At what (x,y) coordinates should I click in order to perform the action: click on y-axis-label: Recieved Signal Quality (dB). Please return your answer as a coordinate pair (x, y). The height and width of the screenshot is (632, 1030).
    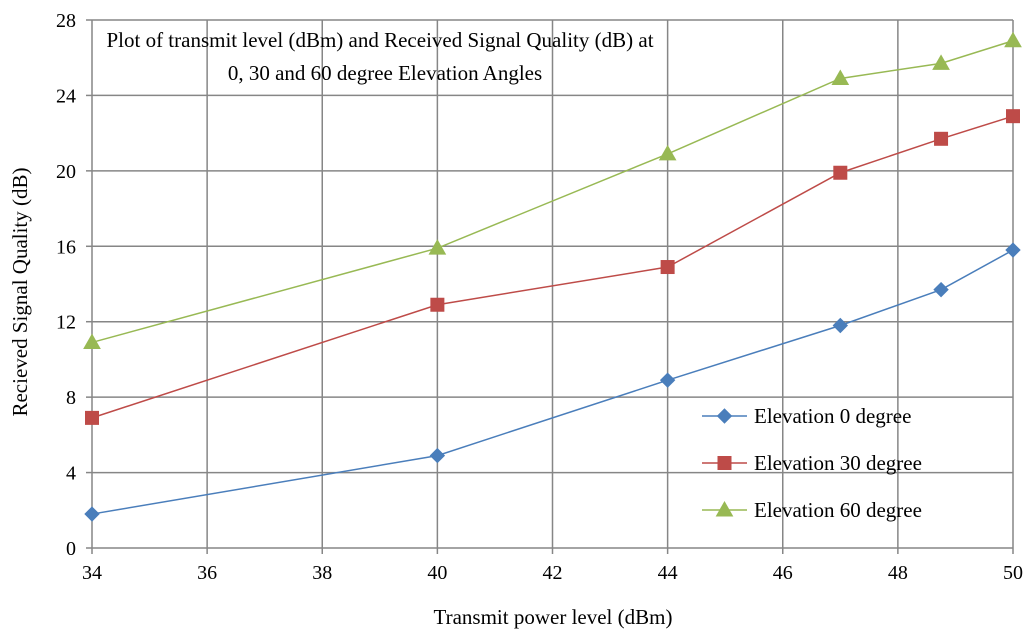
    Looking at the image, I should click on (20, 291).